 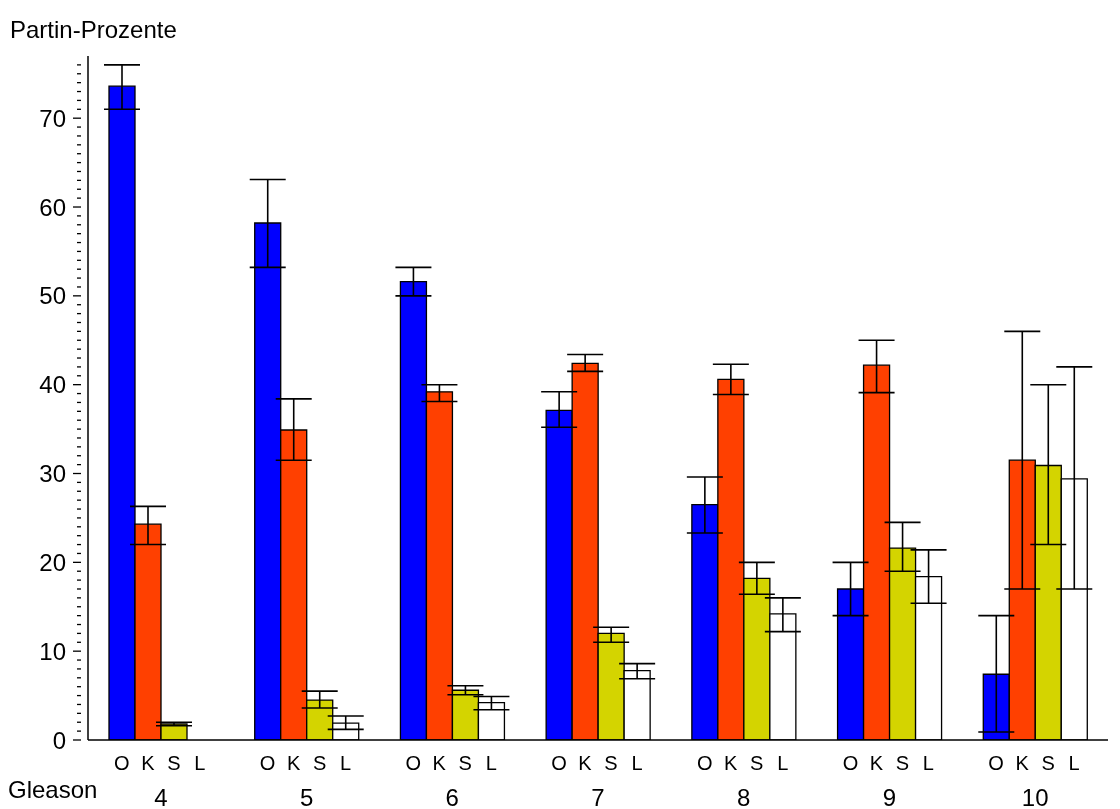 I want to click on y-tick-label: 70, so click(x=52, y=118).